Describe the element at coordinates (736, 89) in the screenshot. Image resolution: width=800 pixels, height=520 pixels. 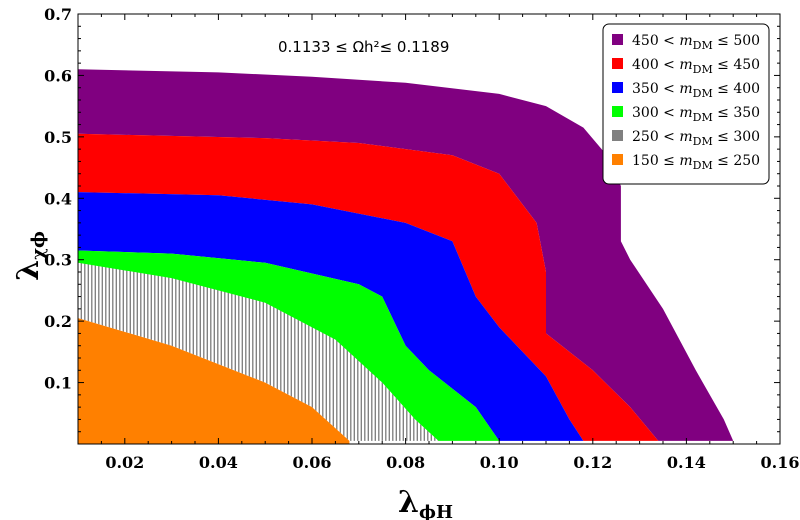
I see `legend-label-suffix: ≤ 400` at that location.